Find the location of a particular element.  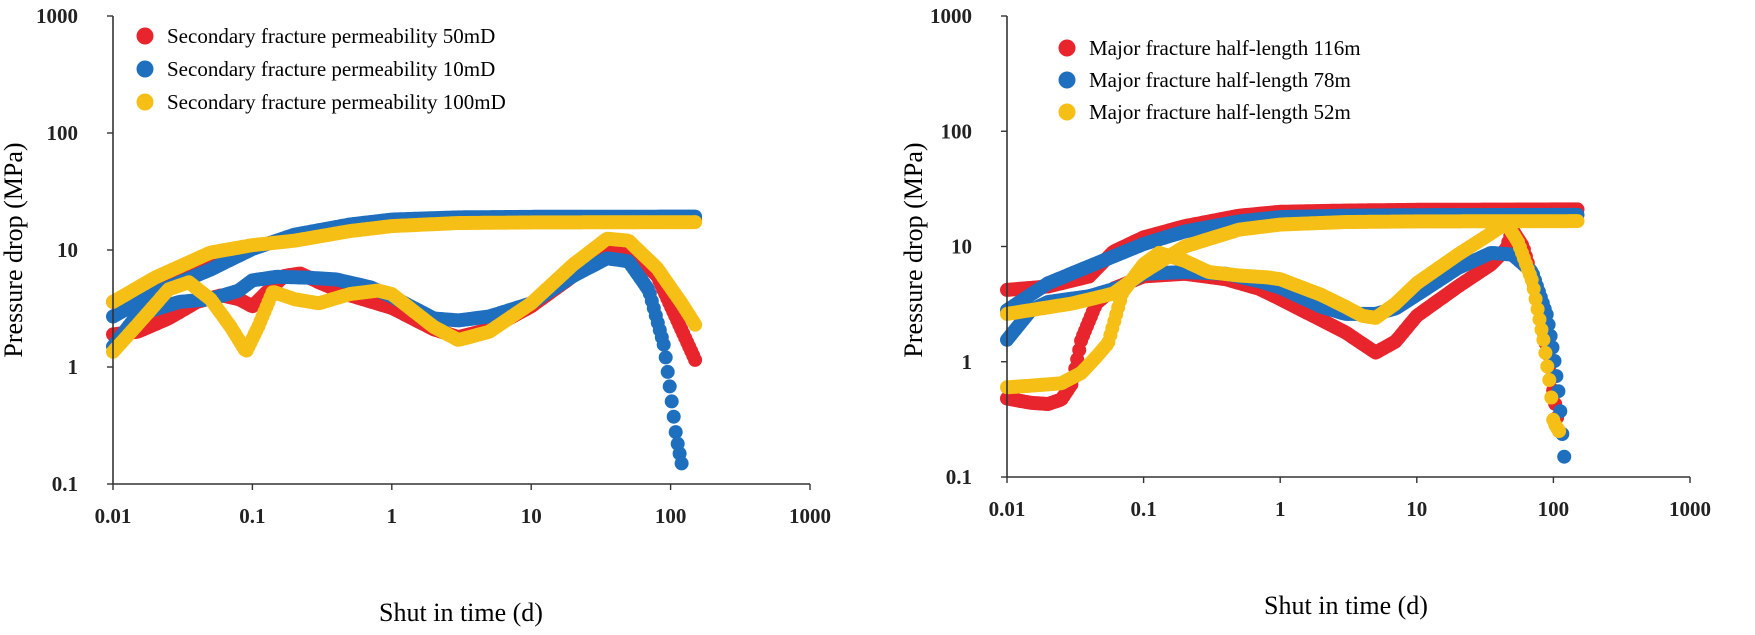

left-x-axis-title: Shut in time (d) is located at coordinates (461, 612).